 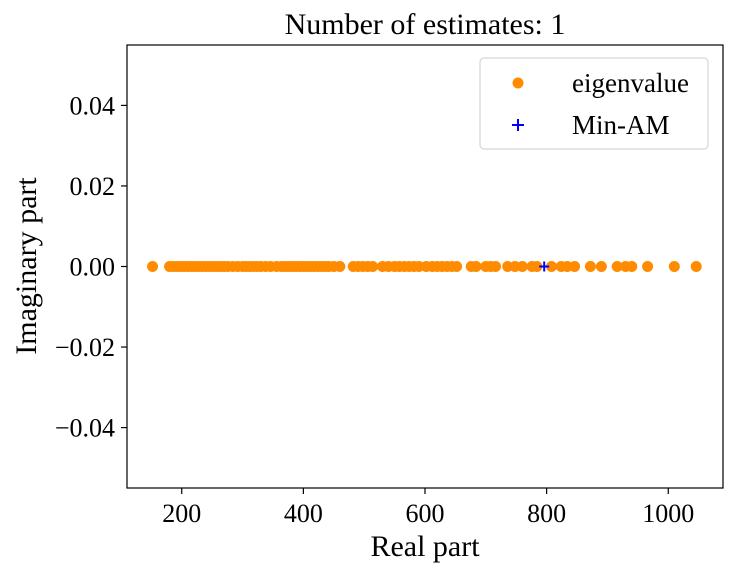 What do you see at coordinates (303, 513) in the screenshot?
I see `x-tick-label: 400` at bounding box center [303, 513].